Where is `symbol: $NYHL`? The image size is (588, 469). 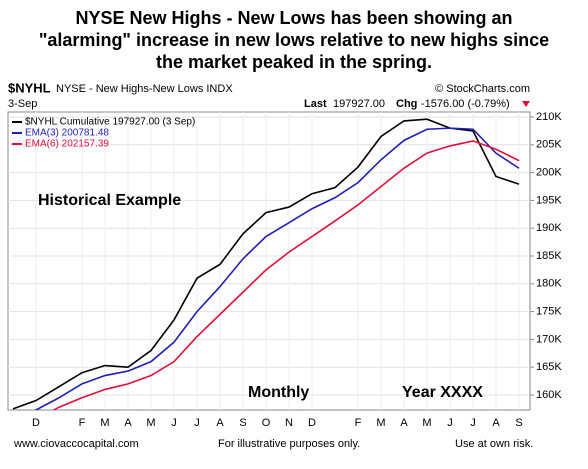 symbol: $NYHL is located at coordinates (29, 87).